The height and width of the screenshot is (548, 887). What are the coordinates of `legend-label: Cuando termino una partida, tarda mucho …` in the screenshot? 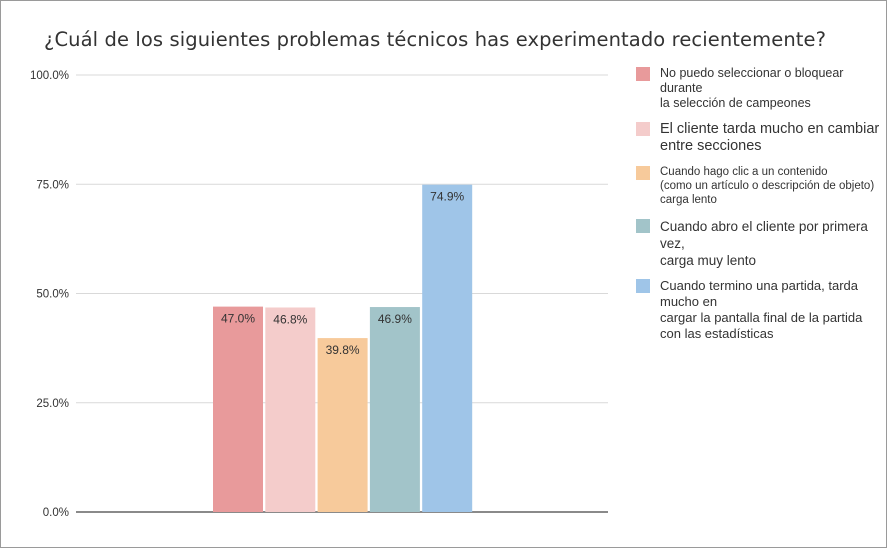 It's located at (761, 309).